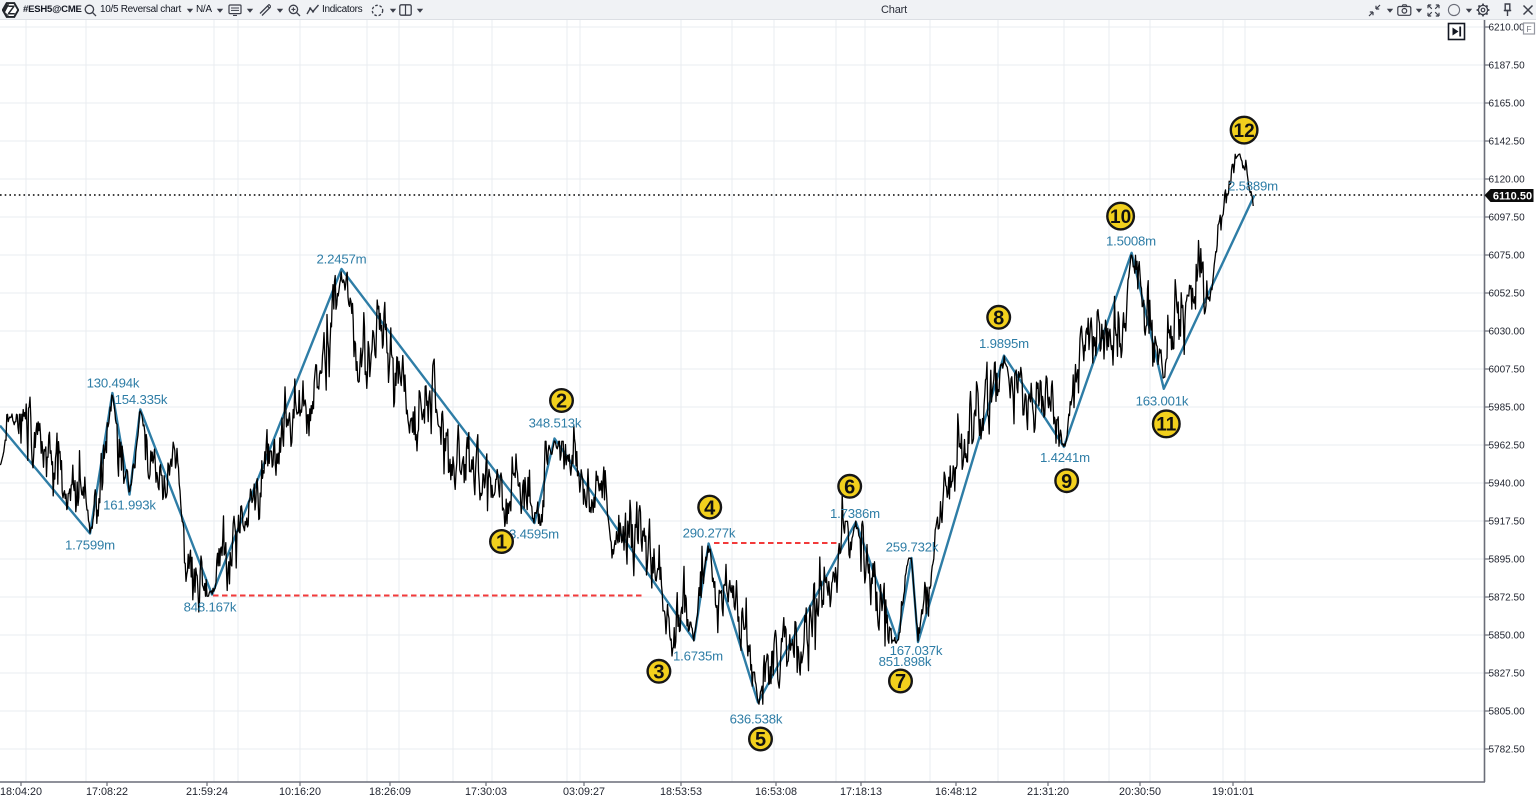  Describe the element at coordinates (709, 533) in the screenshot. I see `svg-text: 290.277k` at that location.